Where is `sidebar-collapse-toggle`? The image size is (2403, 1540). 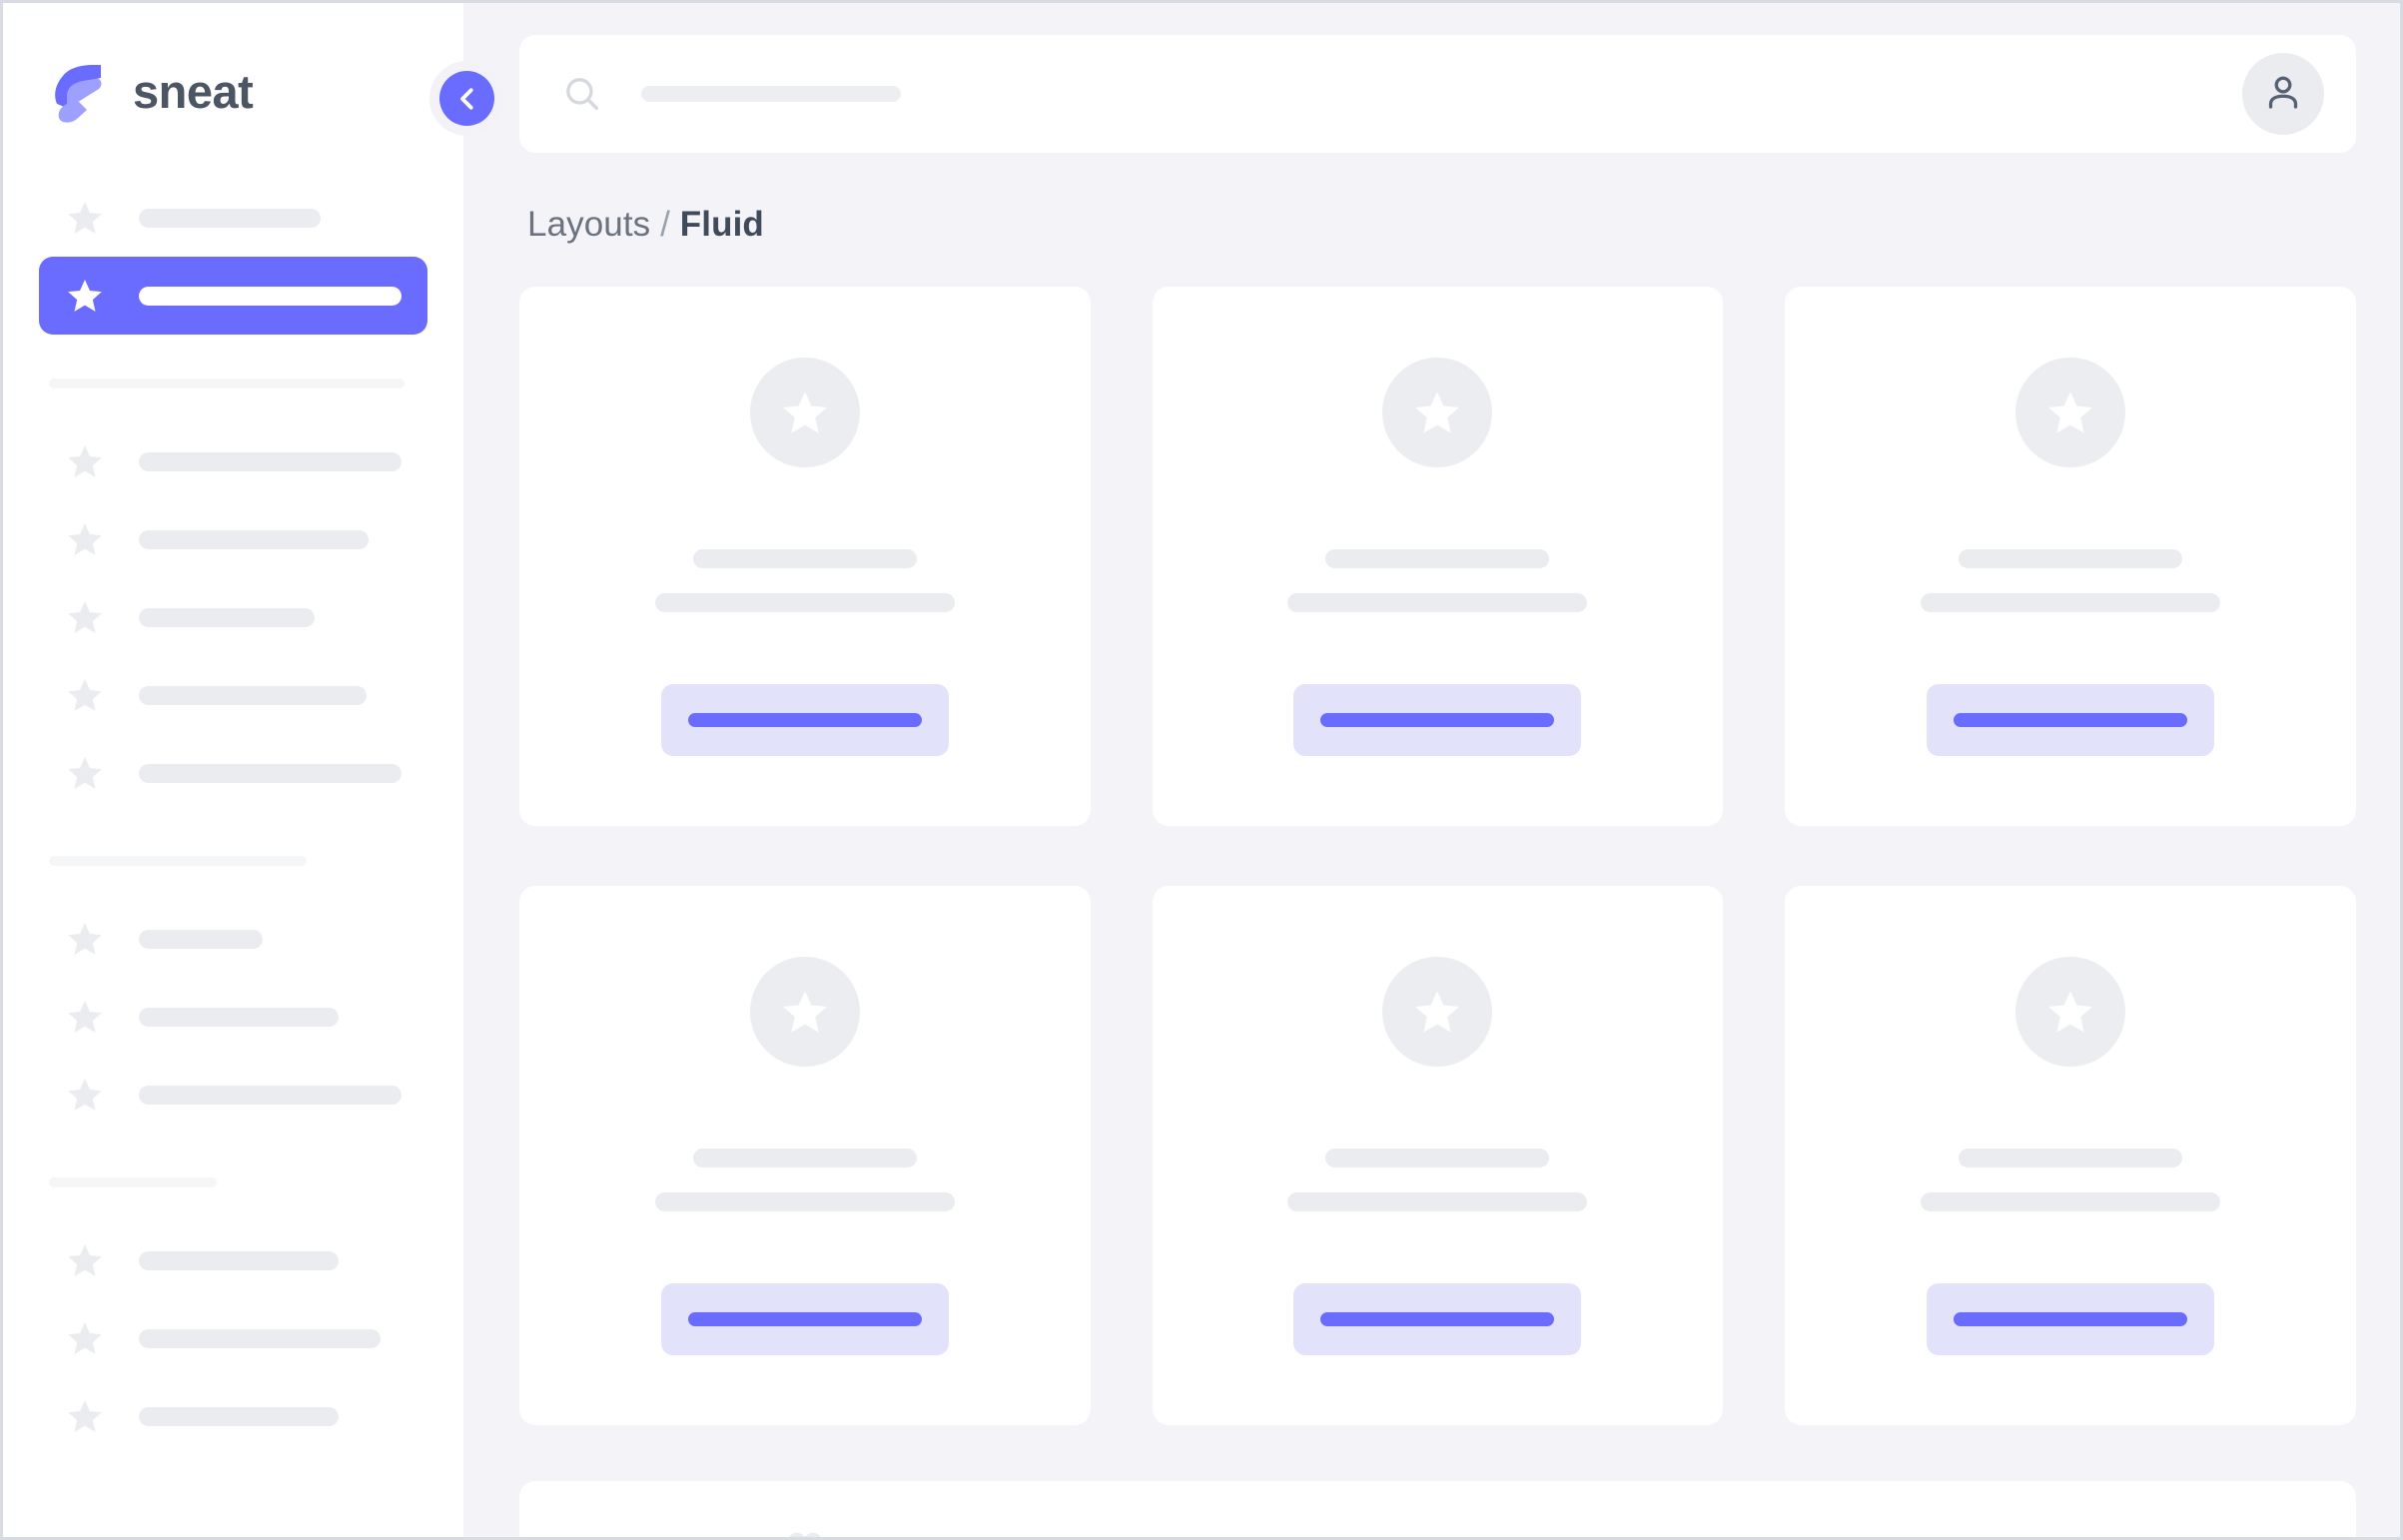
sidebar-collapse-toggle is located at coordinates (466, 98).